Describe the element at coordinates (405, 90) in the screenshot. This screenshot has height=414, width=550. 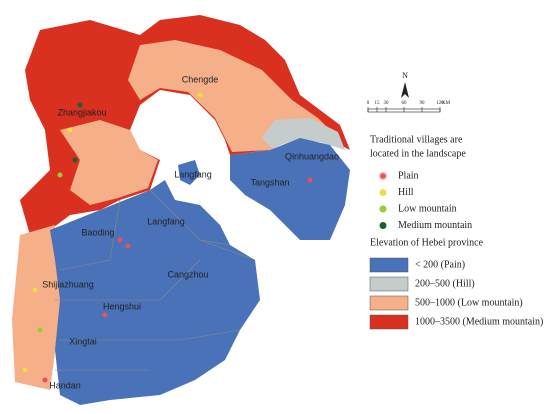
I see `north-arrow-icon` at that location.